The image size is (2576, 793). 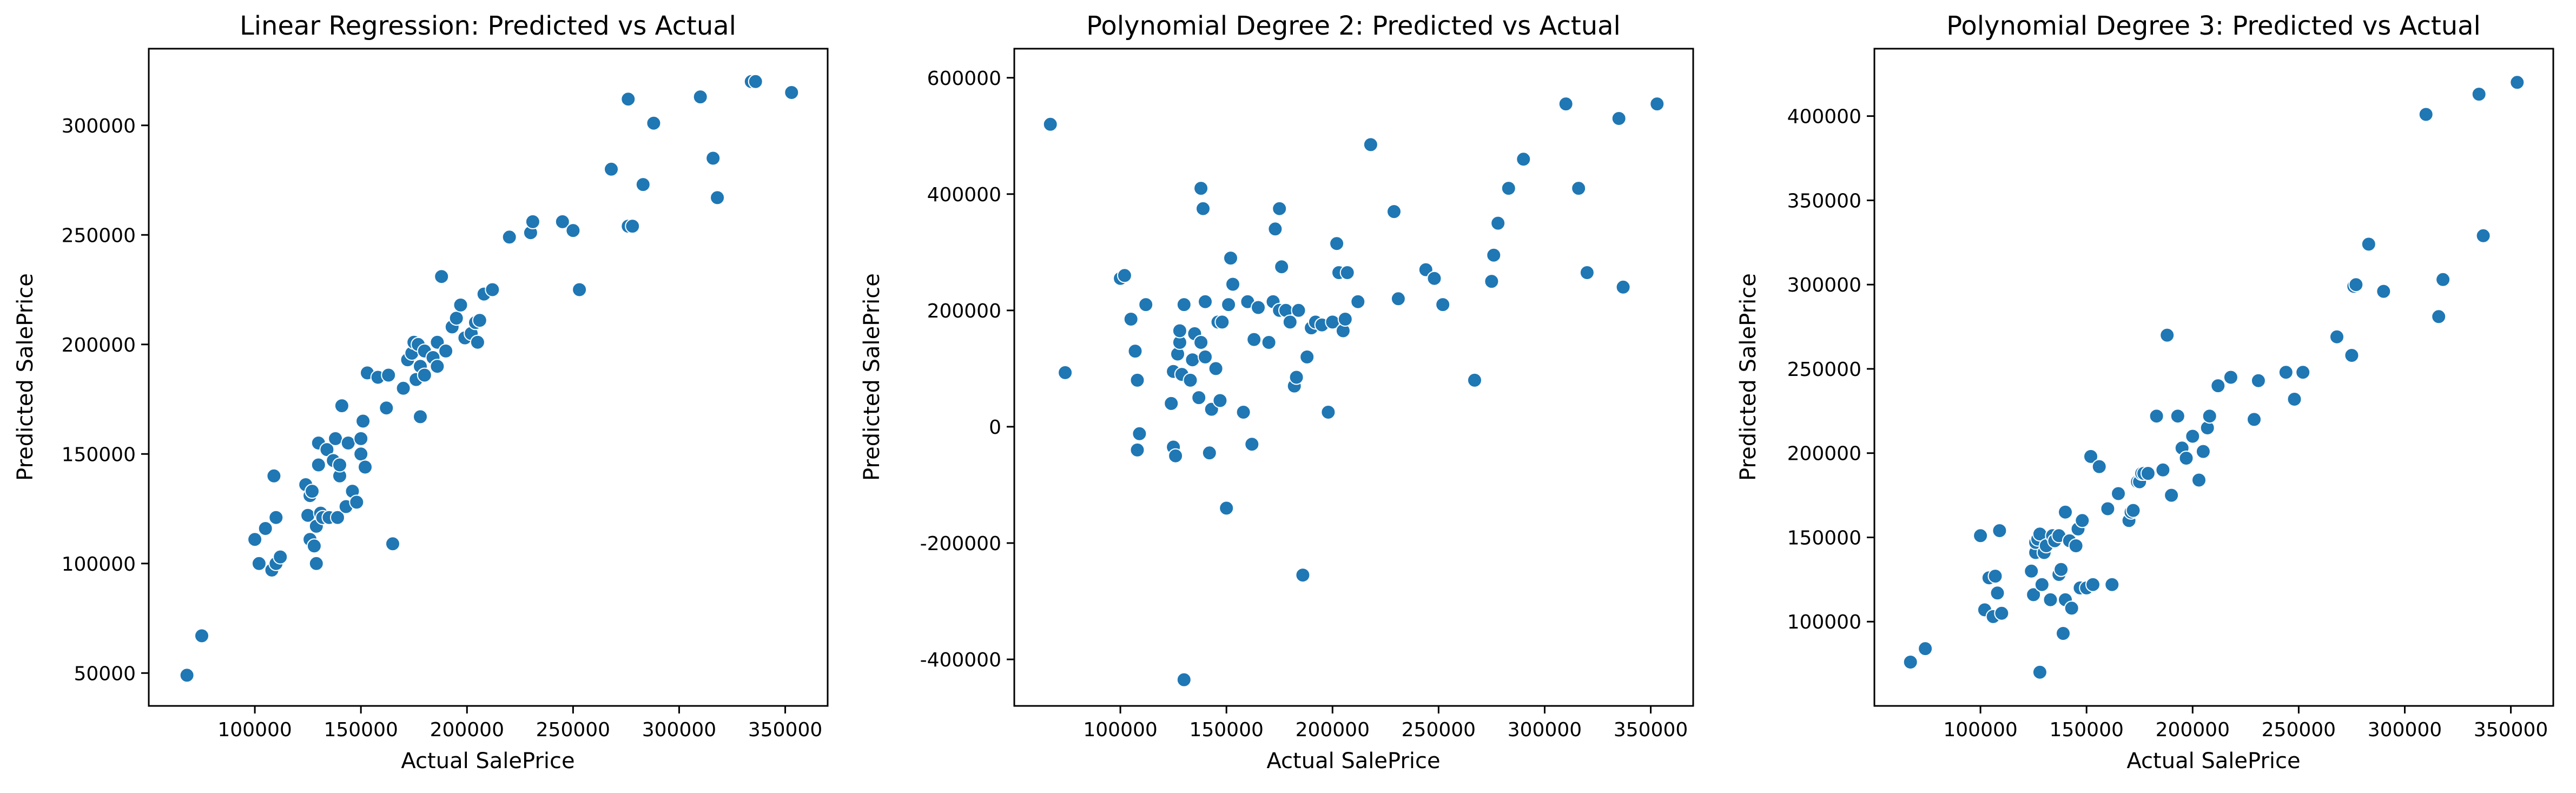 What do you see at coordinates (967, 369) in the screenshot?
I see `y-axis-ticks: -400000 -200000 0 200000 400000 600000` at bounding box center [967, 369].